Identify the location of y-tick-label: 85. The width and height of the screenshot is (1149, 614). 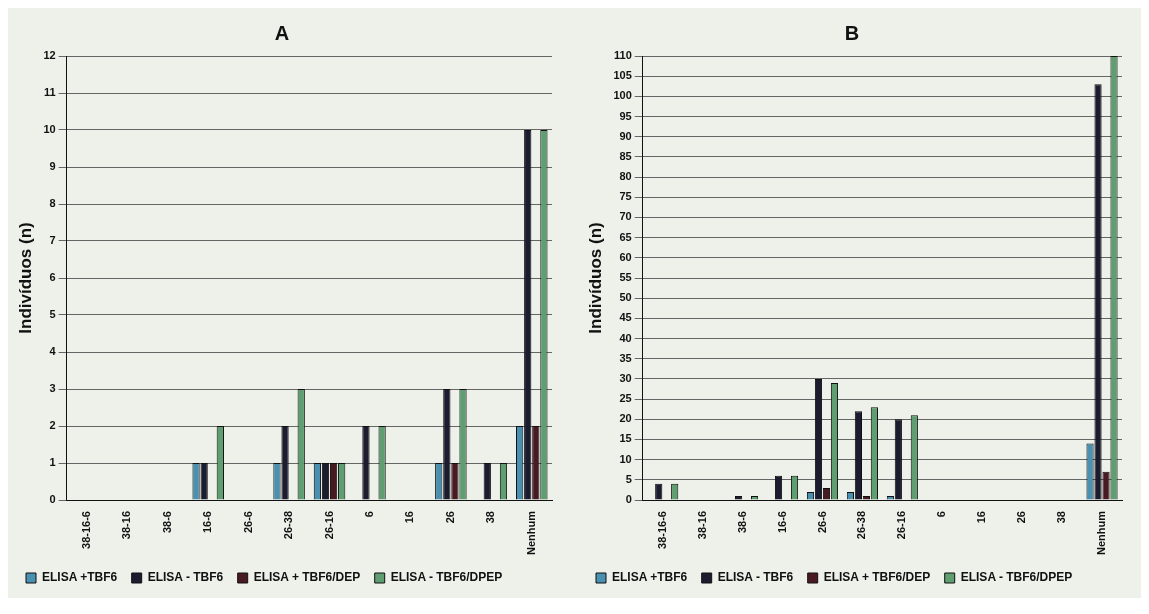
(625, 155).